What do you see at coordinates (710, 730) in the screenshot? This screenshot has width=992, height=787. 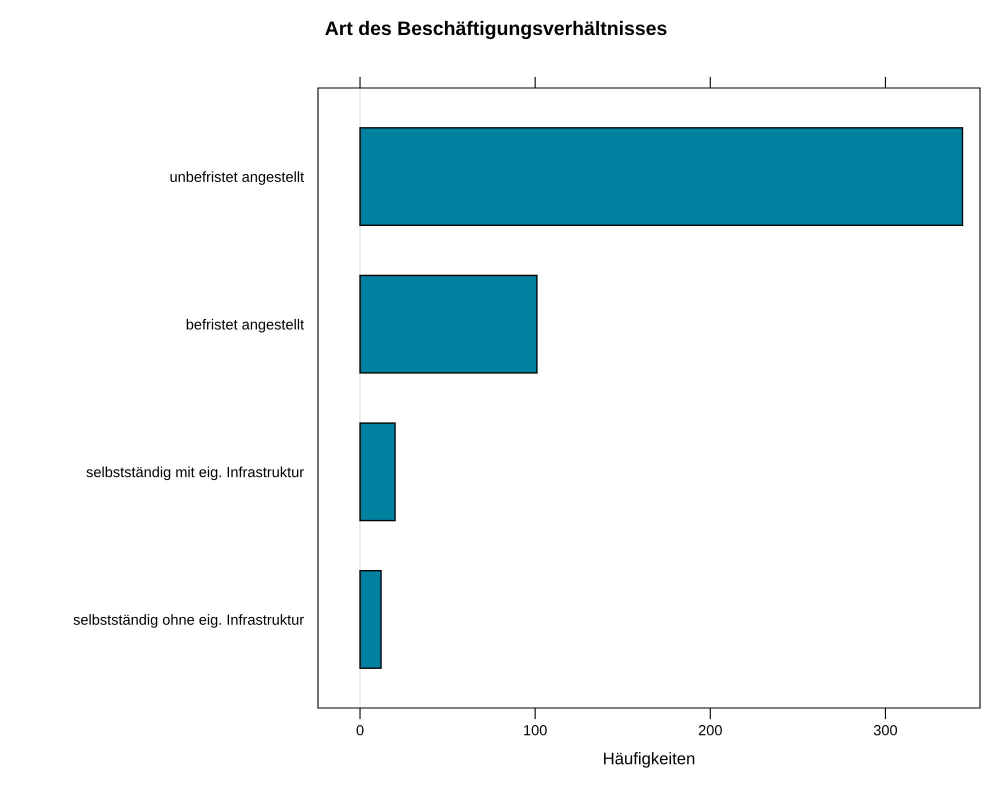 I see `x-tick-label: 200` at bounding box center [710, 730].